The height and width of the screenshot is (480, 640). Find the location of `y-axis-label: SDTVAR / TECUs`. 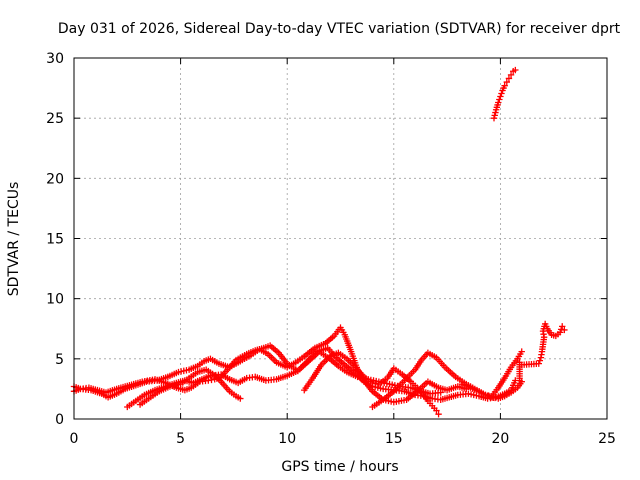

y-axis-label: SDTVAR / TECUs is located at coordinates (14, 239).